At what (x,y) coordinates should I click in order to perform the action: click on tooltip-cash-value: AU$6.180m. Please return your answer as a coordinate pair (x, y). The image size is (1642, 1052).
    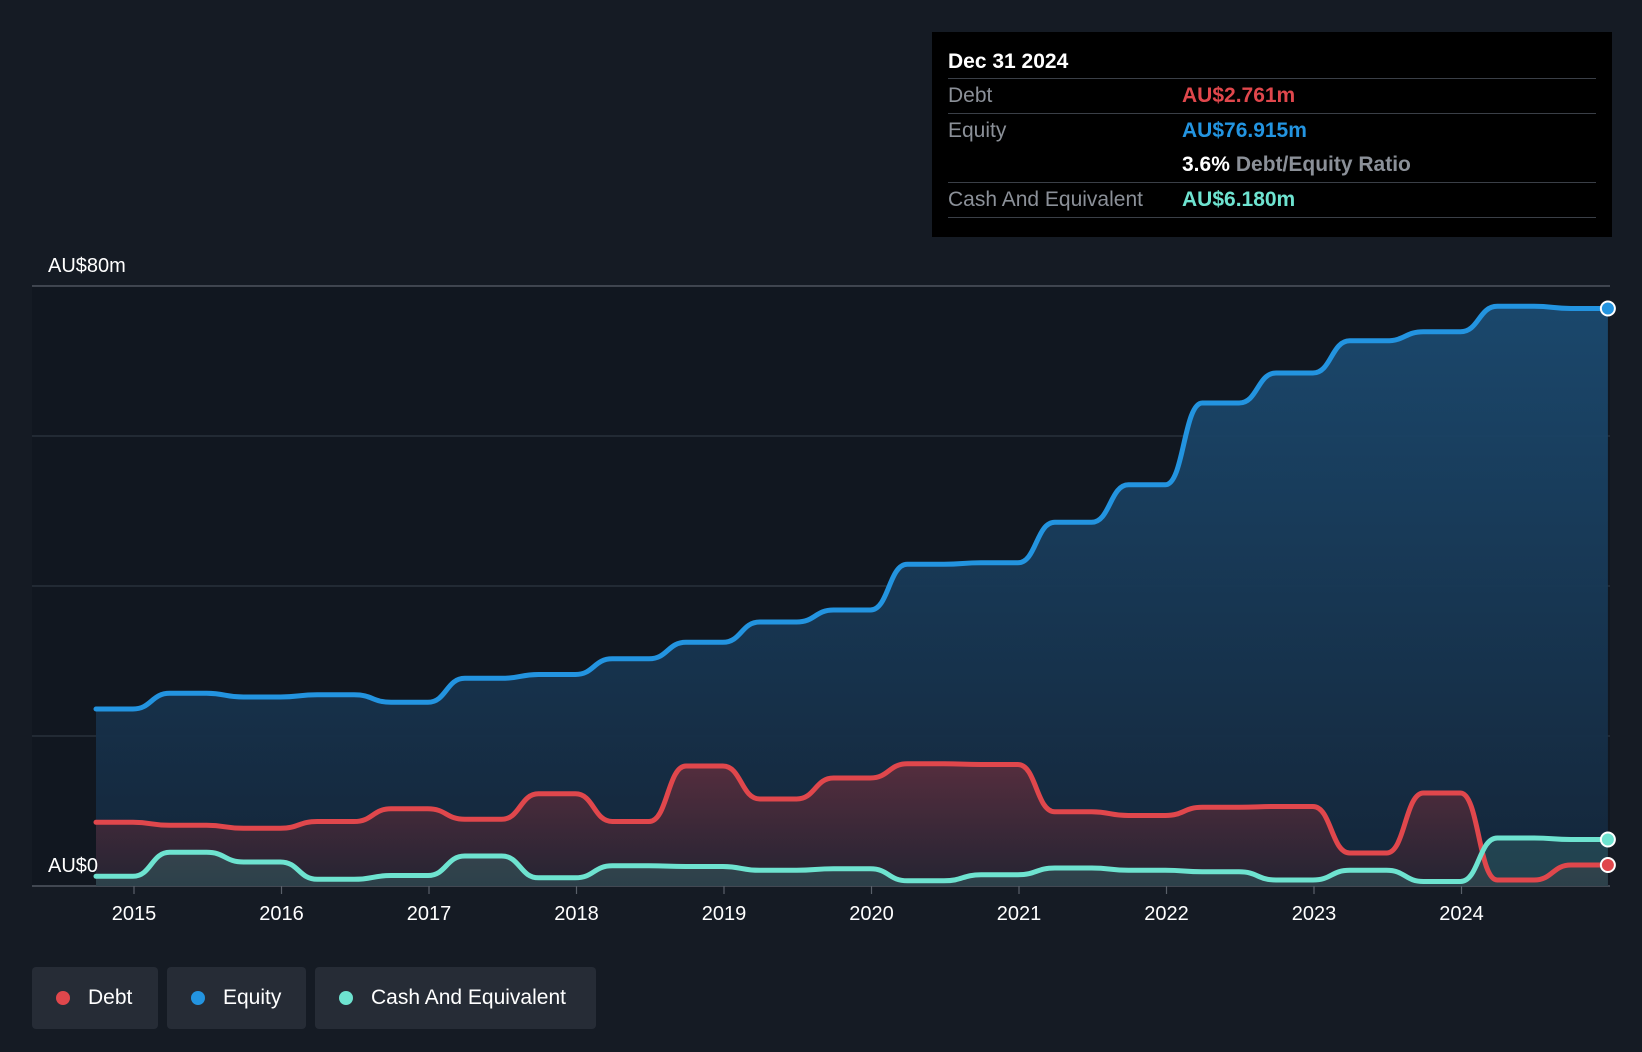
    Looking at the image, I should click on (1239, 199).